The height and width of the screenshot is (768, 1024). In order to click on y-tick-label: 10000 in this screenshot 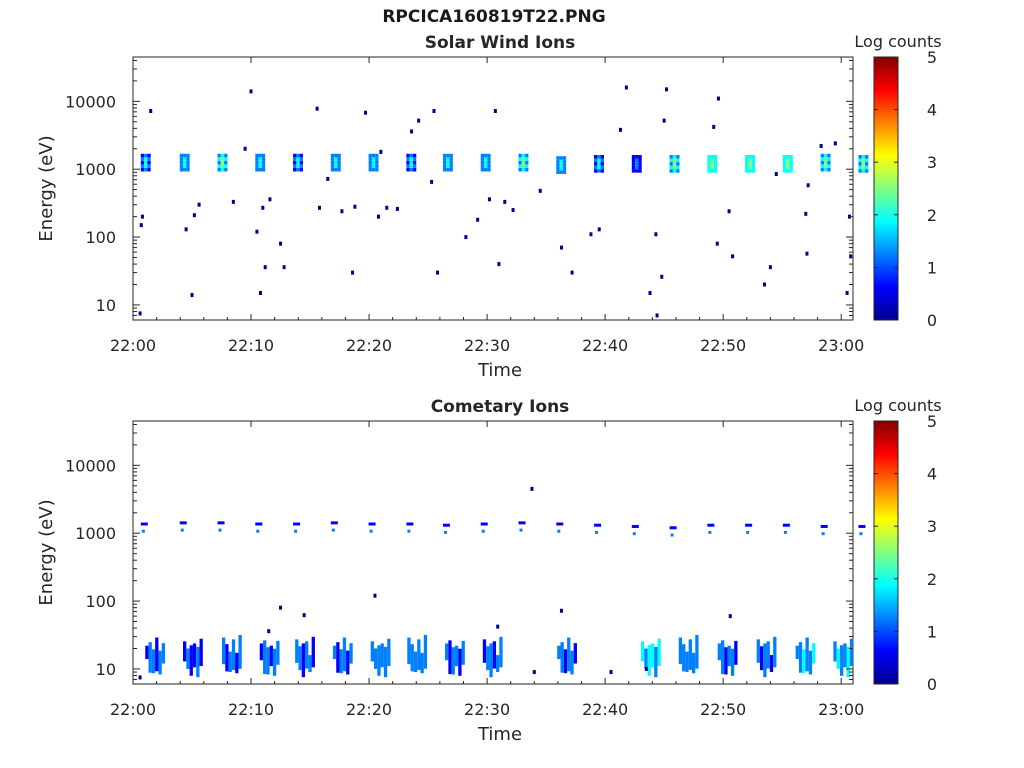, I will do `click(90, 101)`.